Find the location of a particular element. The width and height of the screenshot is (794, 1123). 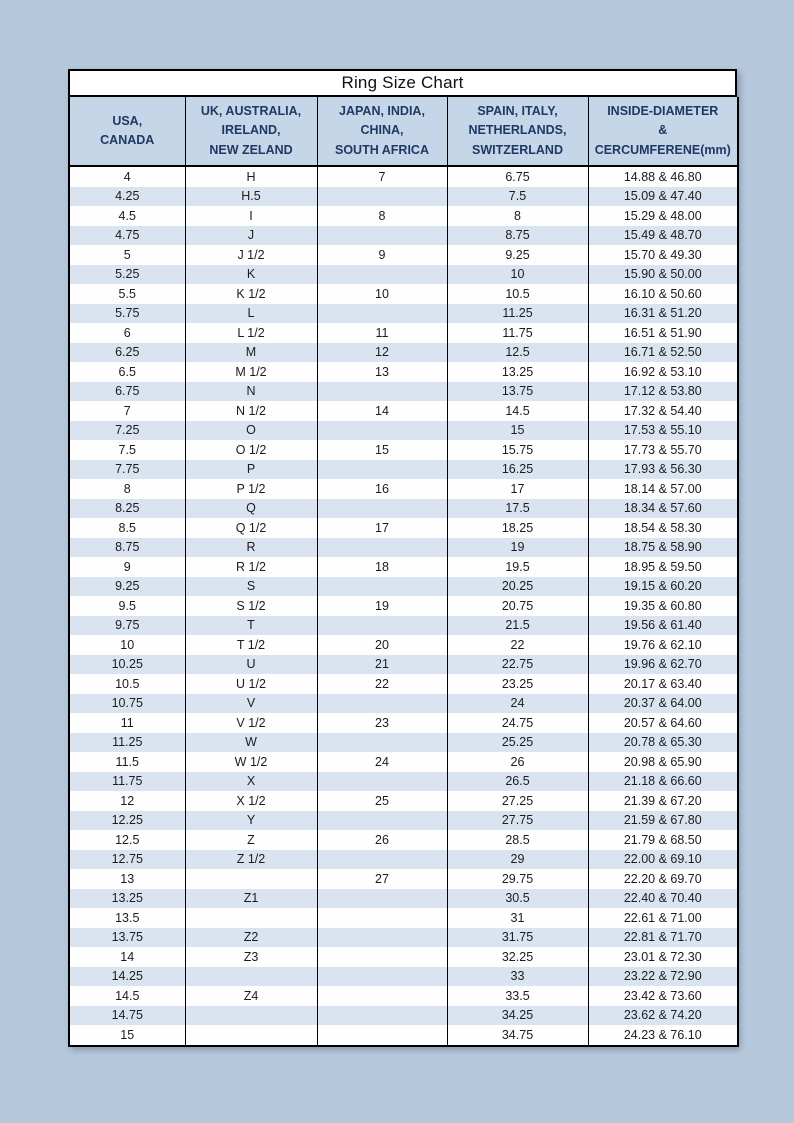

table-cell: N 1/2 is located at coordinates (250, 411).